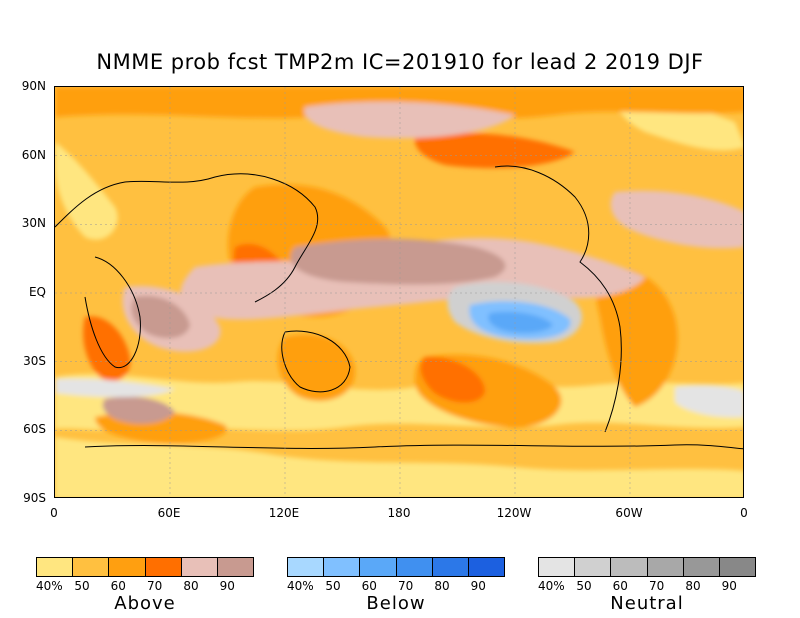 This screenshot has width=800, height=618. Describe the element at coordinates (284, 513) in the screenshot. I see `lon-label: 120E` at that location.